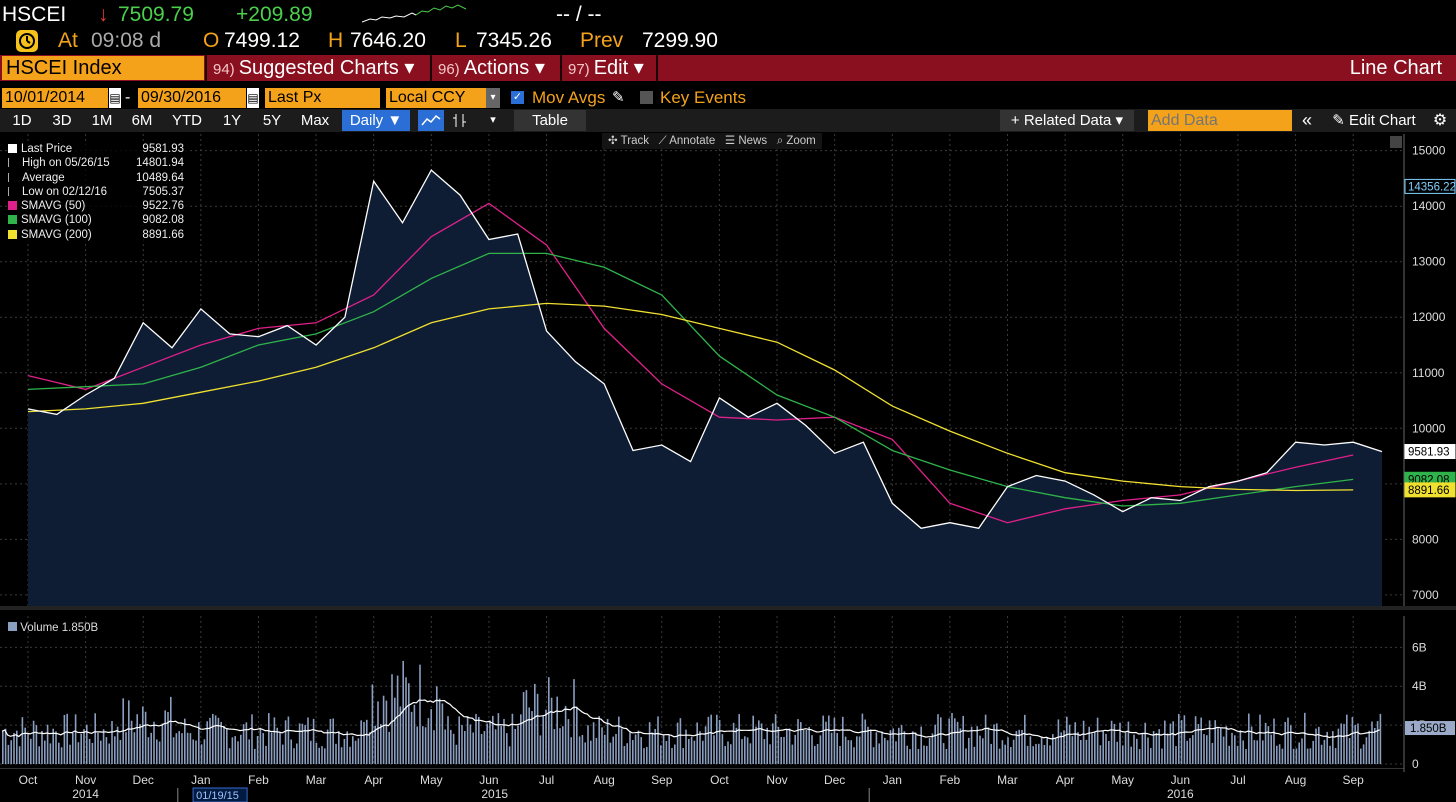 This screenshot has width=1456, height=802. I want to click on frequency-select: Daily ▼, so click(376, 120).